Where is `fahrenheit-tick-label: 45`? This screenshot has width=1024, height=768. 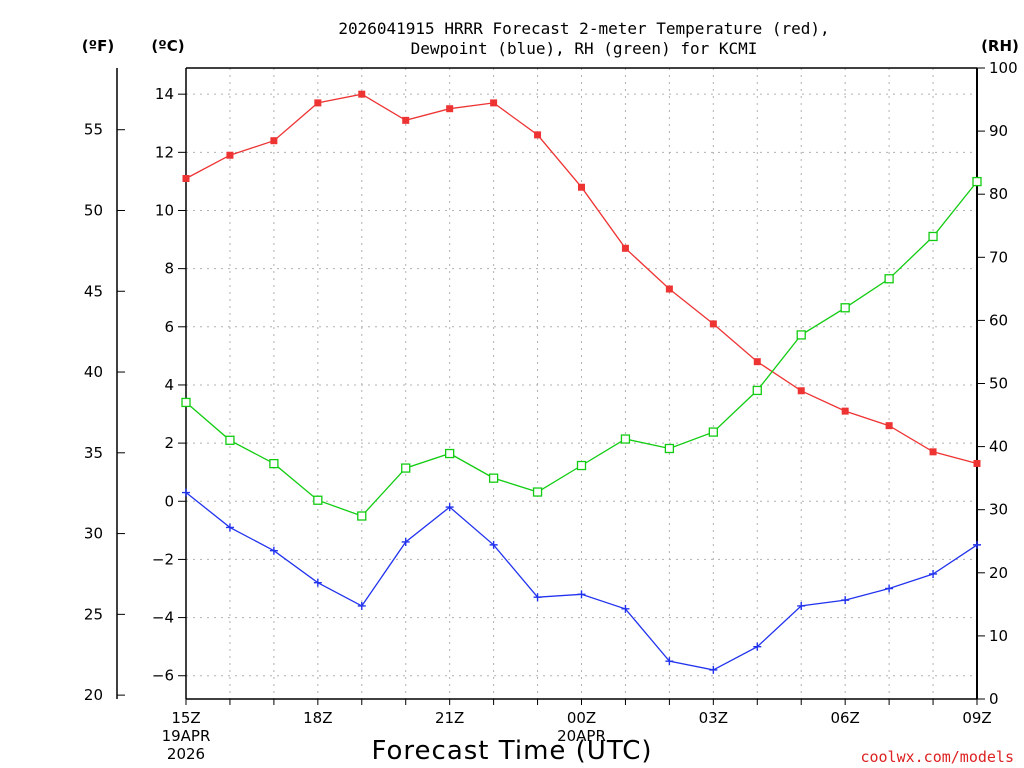
fahrenheit-tick-label: 45 is located at coordinates (93, 291).